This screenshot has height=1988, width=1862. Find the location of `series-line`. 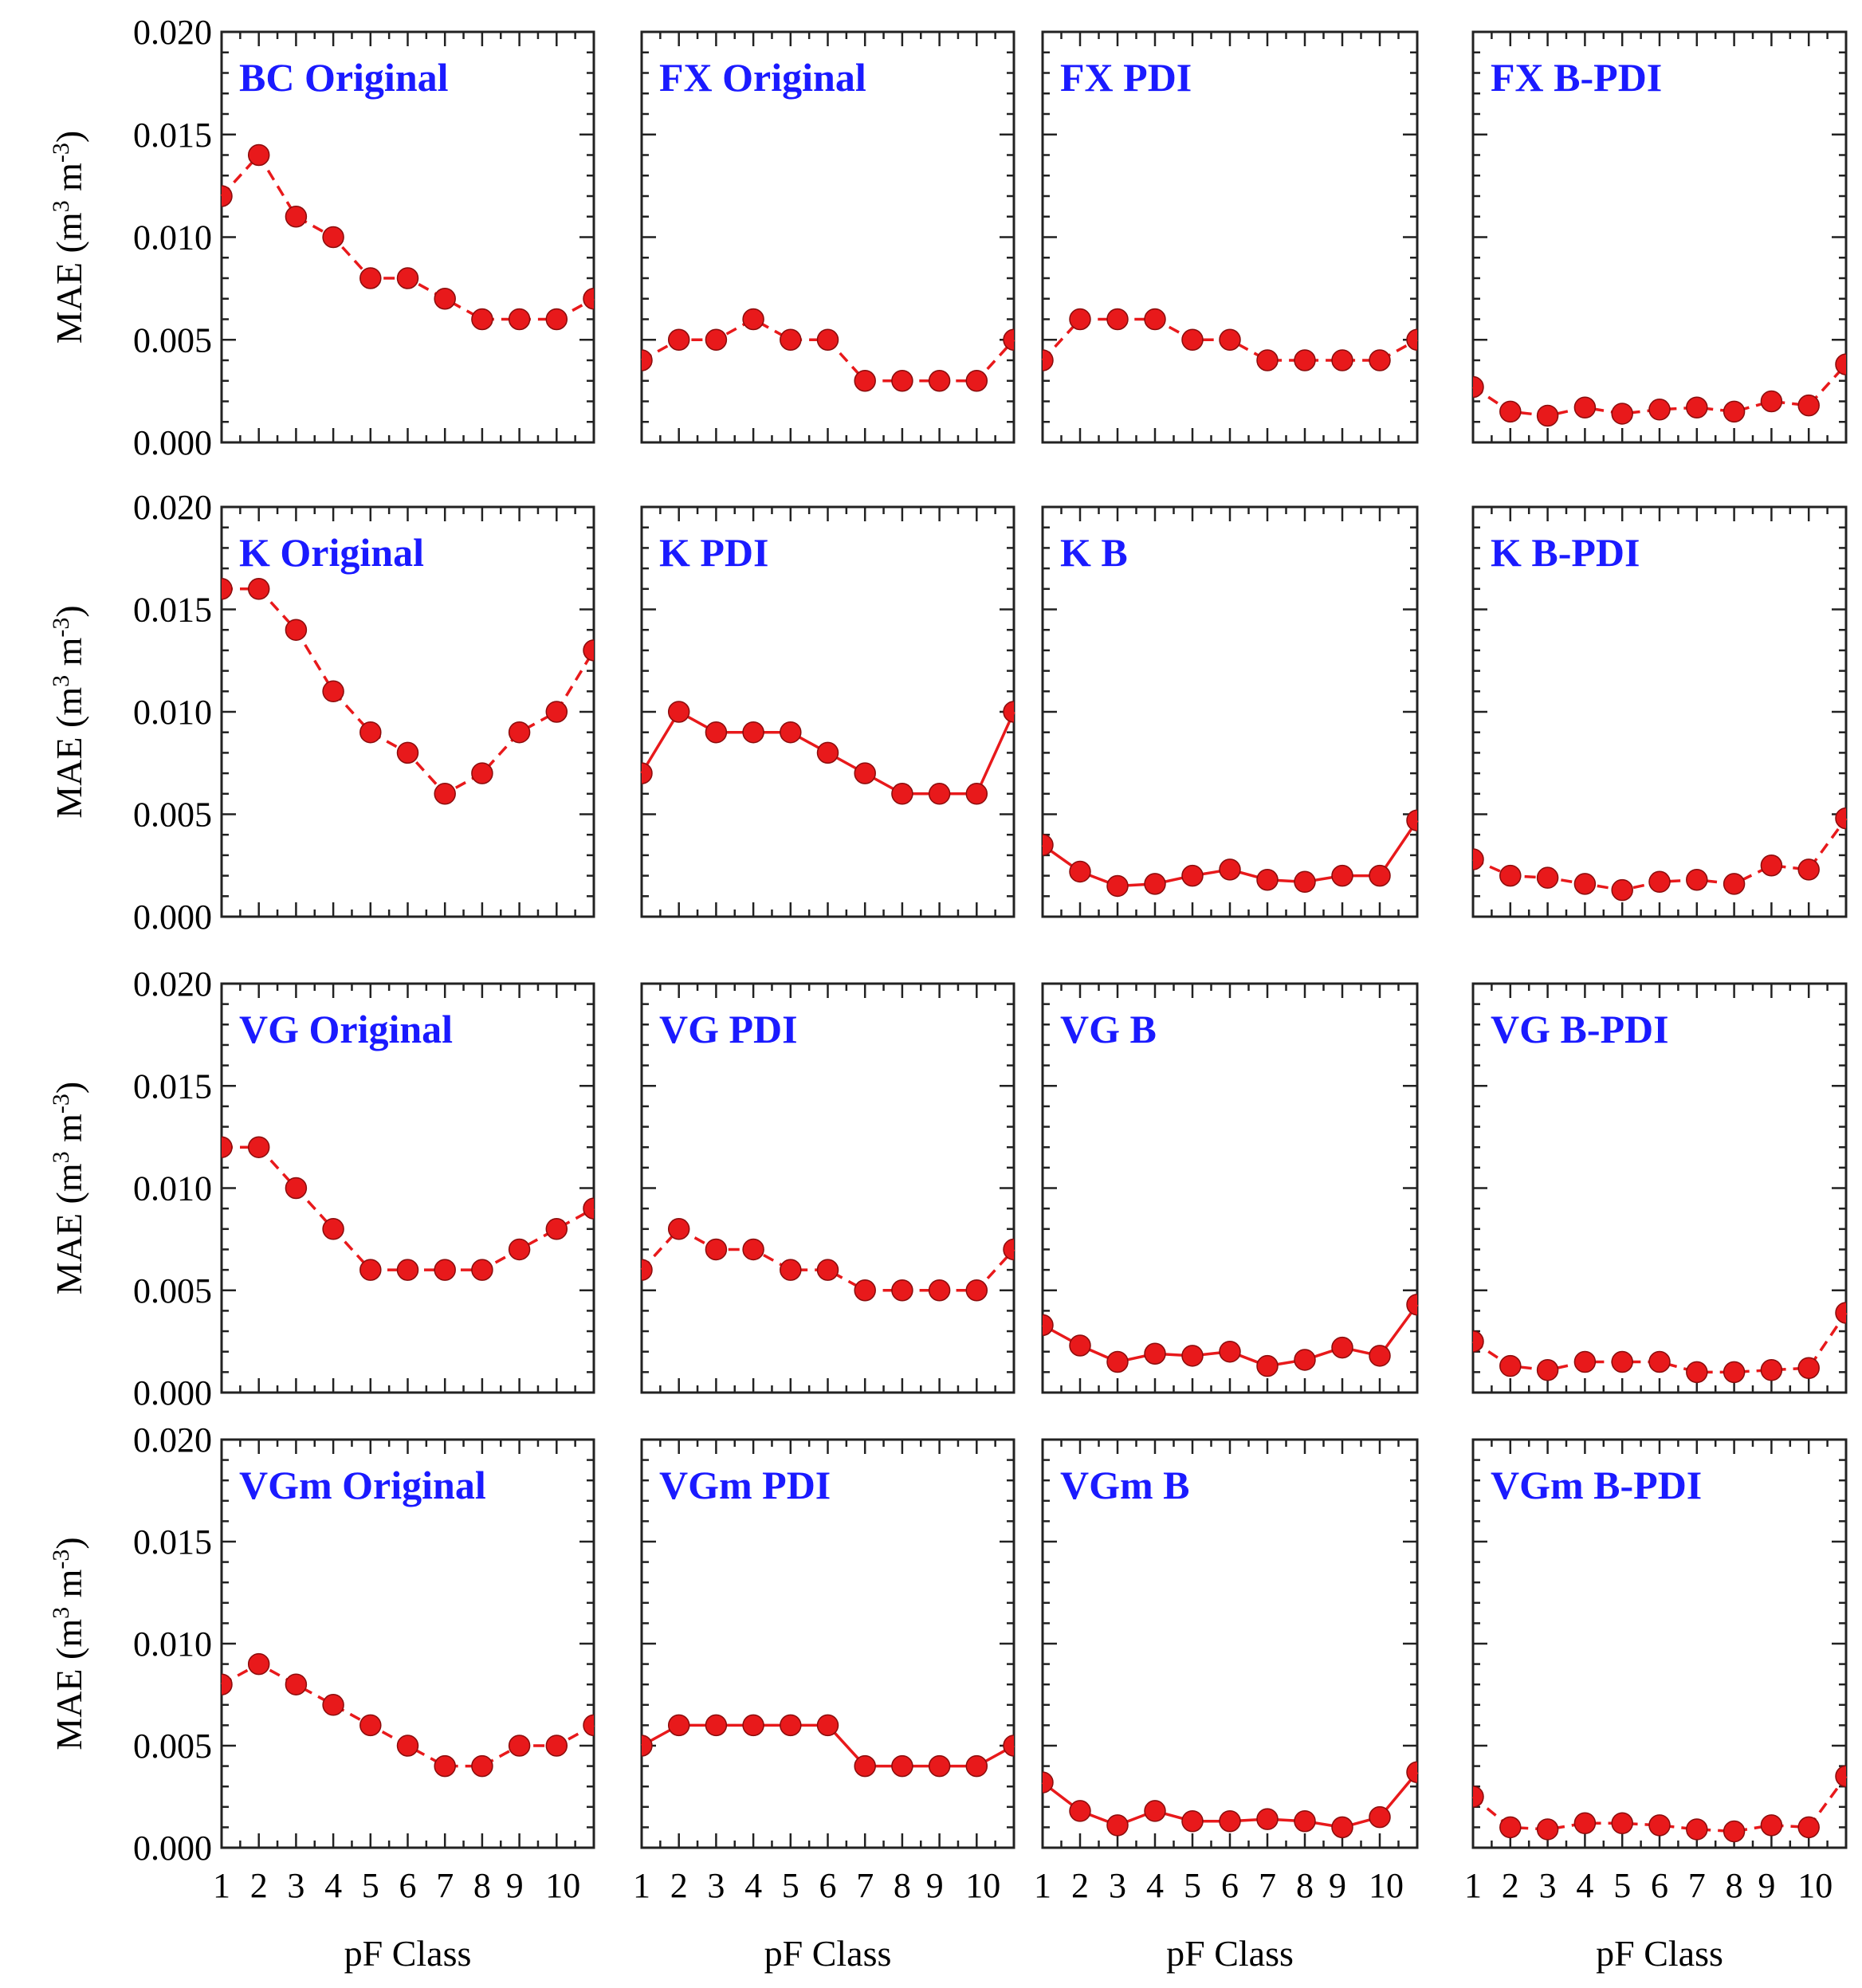

series-line is located at coordinates (827, 1259).